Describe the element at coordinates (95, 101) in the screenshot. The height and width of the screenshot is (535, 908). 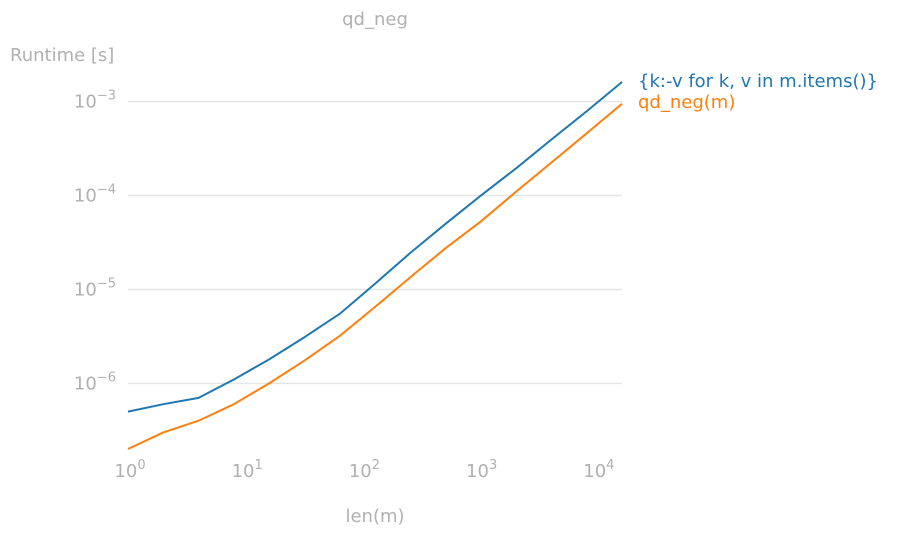
I see `y-tick-label: 10⁻³` at that location.